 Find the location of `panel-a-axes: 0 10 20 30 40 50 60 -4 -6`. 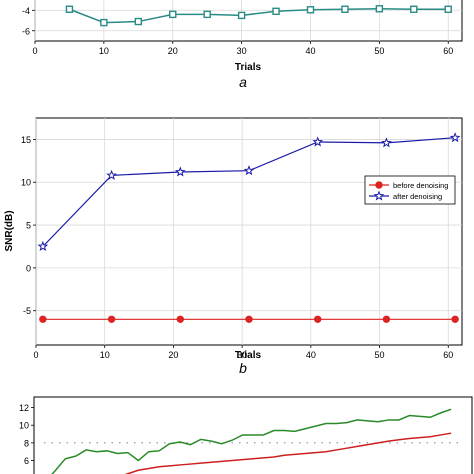

panel-a-axes: 0 10 20 30 40 50 60 -4 -6 is located at coordinates (237, 31).